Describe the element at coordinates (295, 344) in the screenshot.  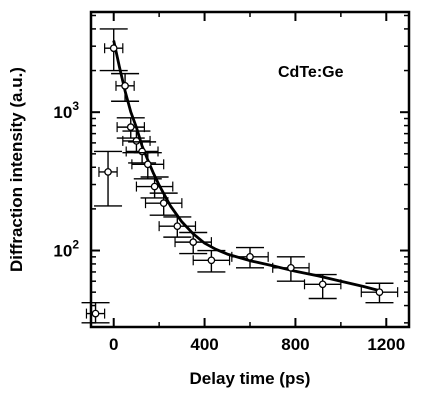
I see `x-tick-label: 800` at that location.